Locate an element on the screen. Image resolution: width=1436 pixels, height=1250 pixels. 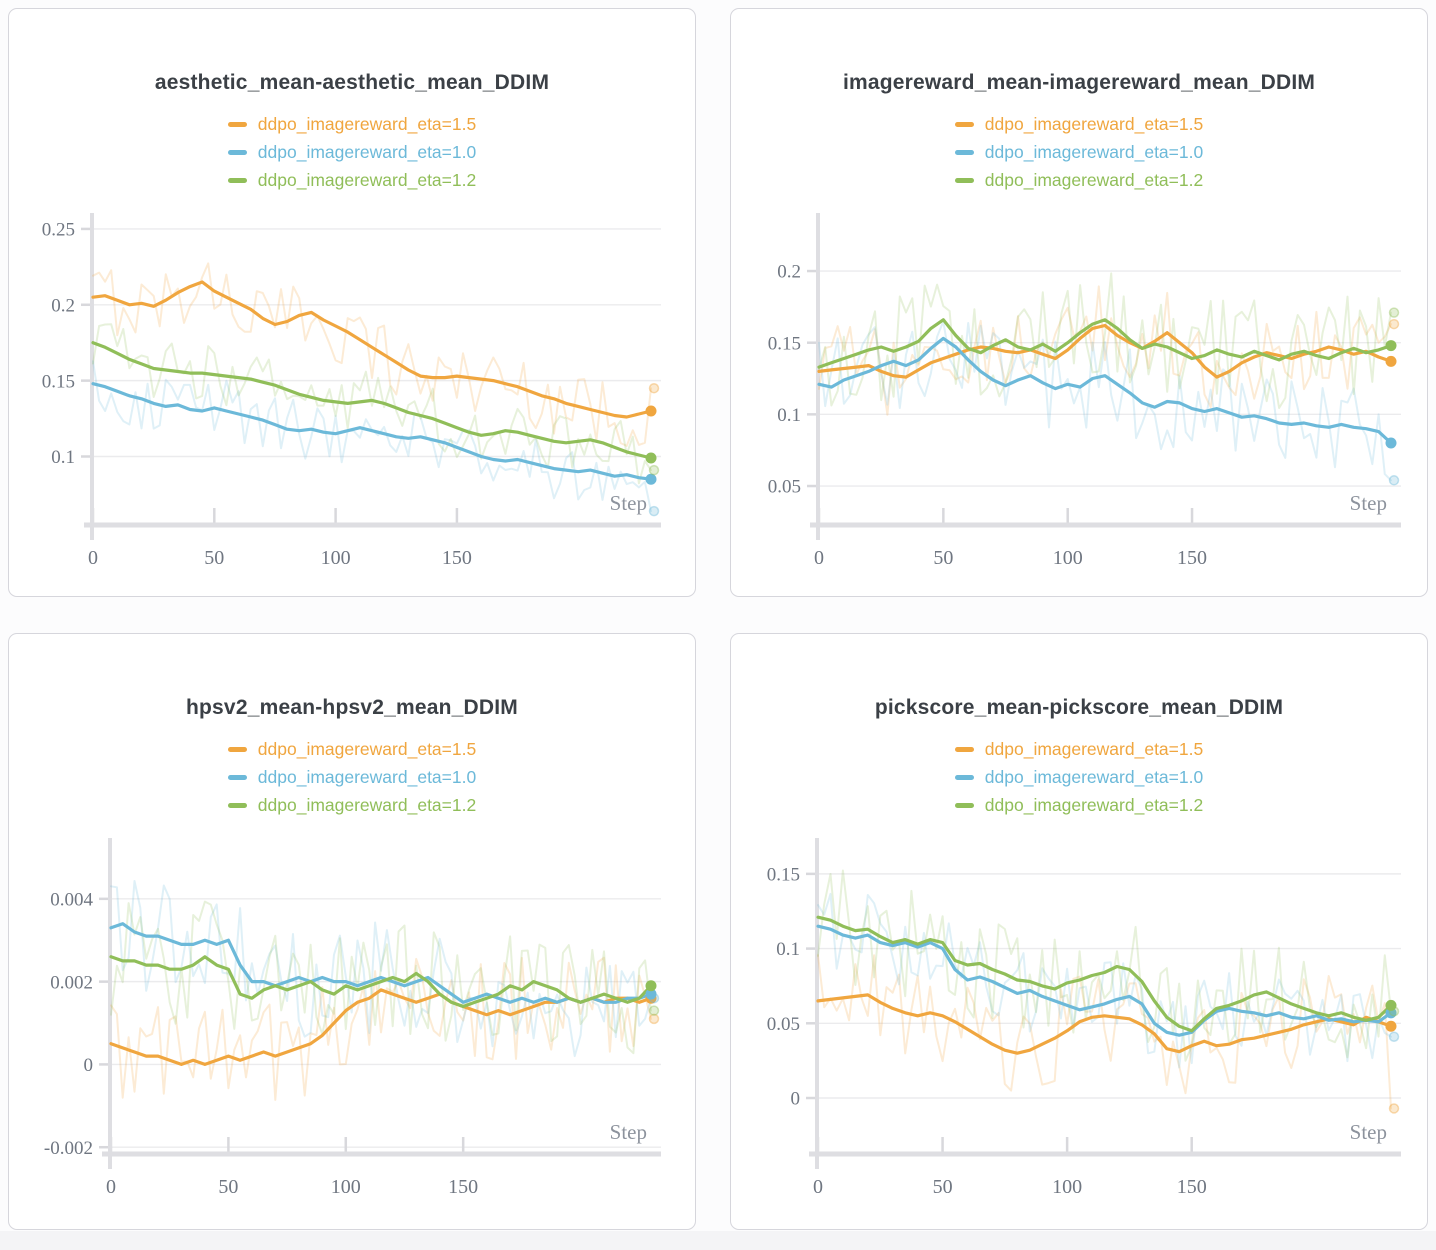
chart-title: aesthetic_mean-aesthetic_mean_DDIM is located at coordinates (352, 82).